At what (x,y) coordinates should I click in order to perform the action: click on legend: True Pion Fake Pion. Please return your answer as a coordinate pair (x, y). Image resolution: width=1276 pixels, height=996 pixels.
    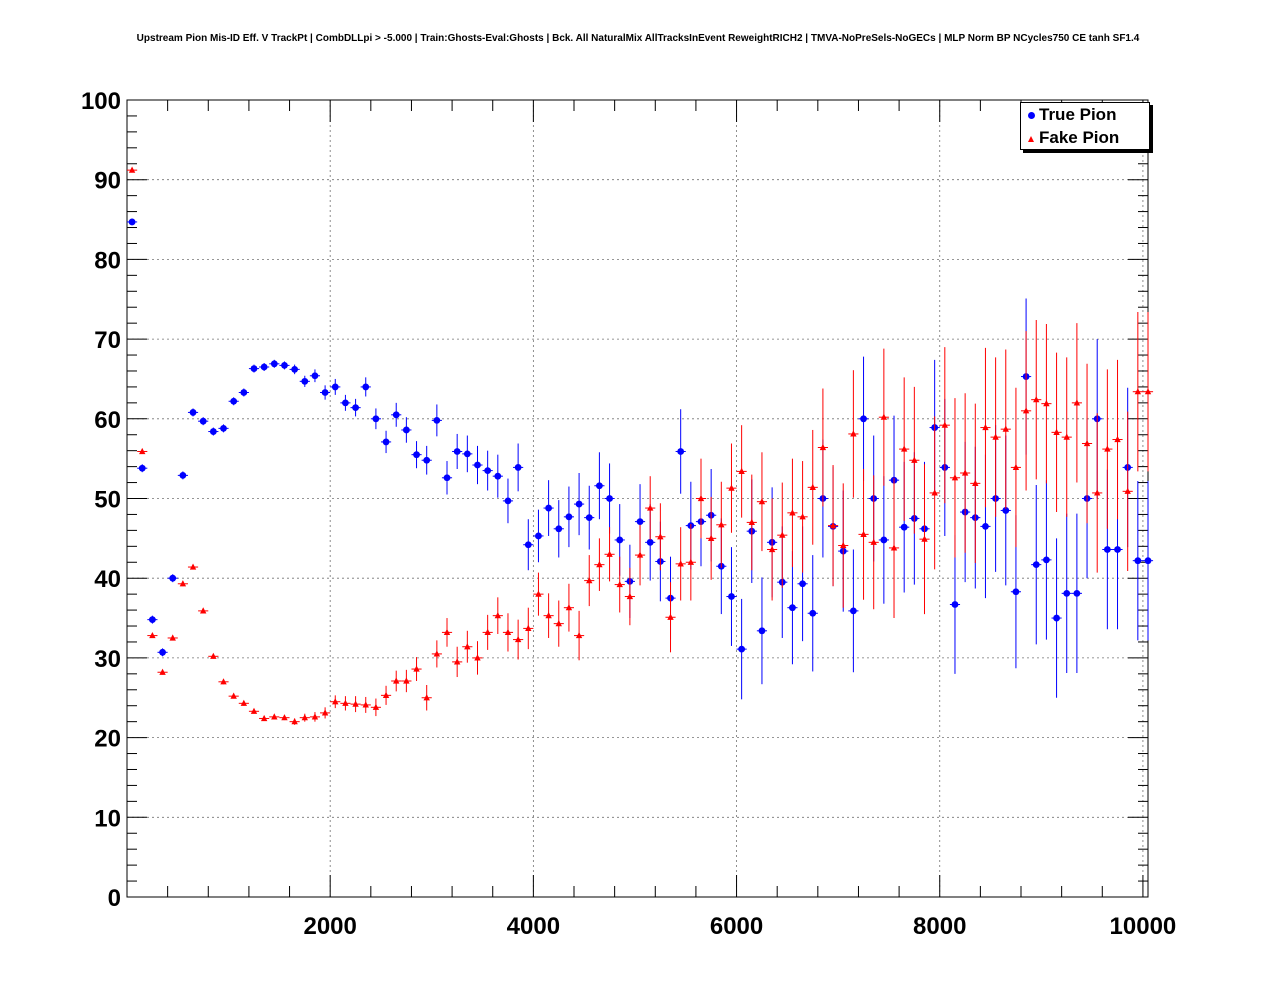
    Looking at the image, I should click on (1085, 126).